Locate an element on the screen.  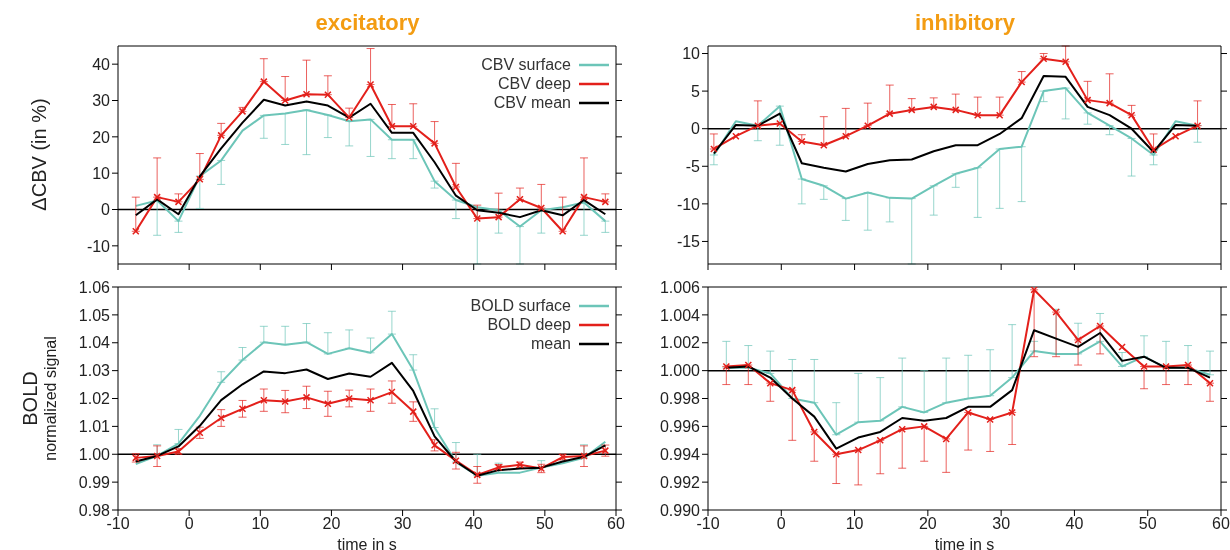
y-axis-title: ΔCBV (in %) is located at coordinates (39, 154).